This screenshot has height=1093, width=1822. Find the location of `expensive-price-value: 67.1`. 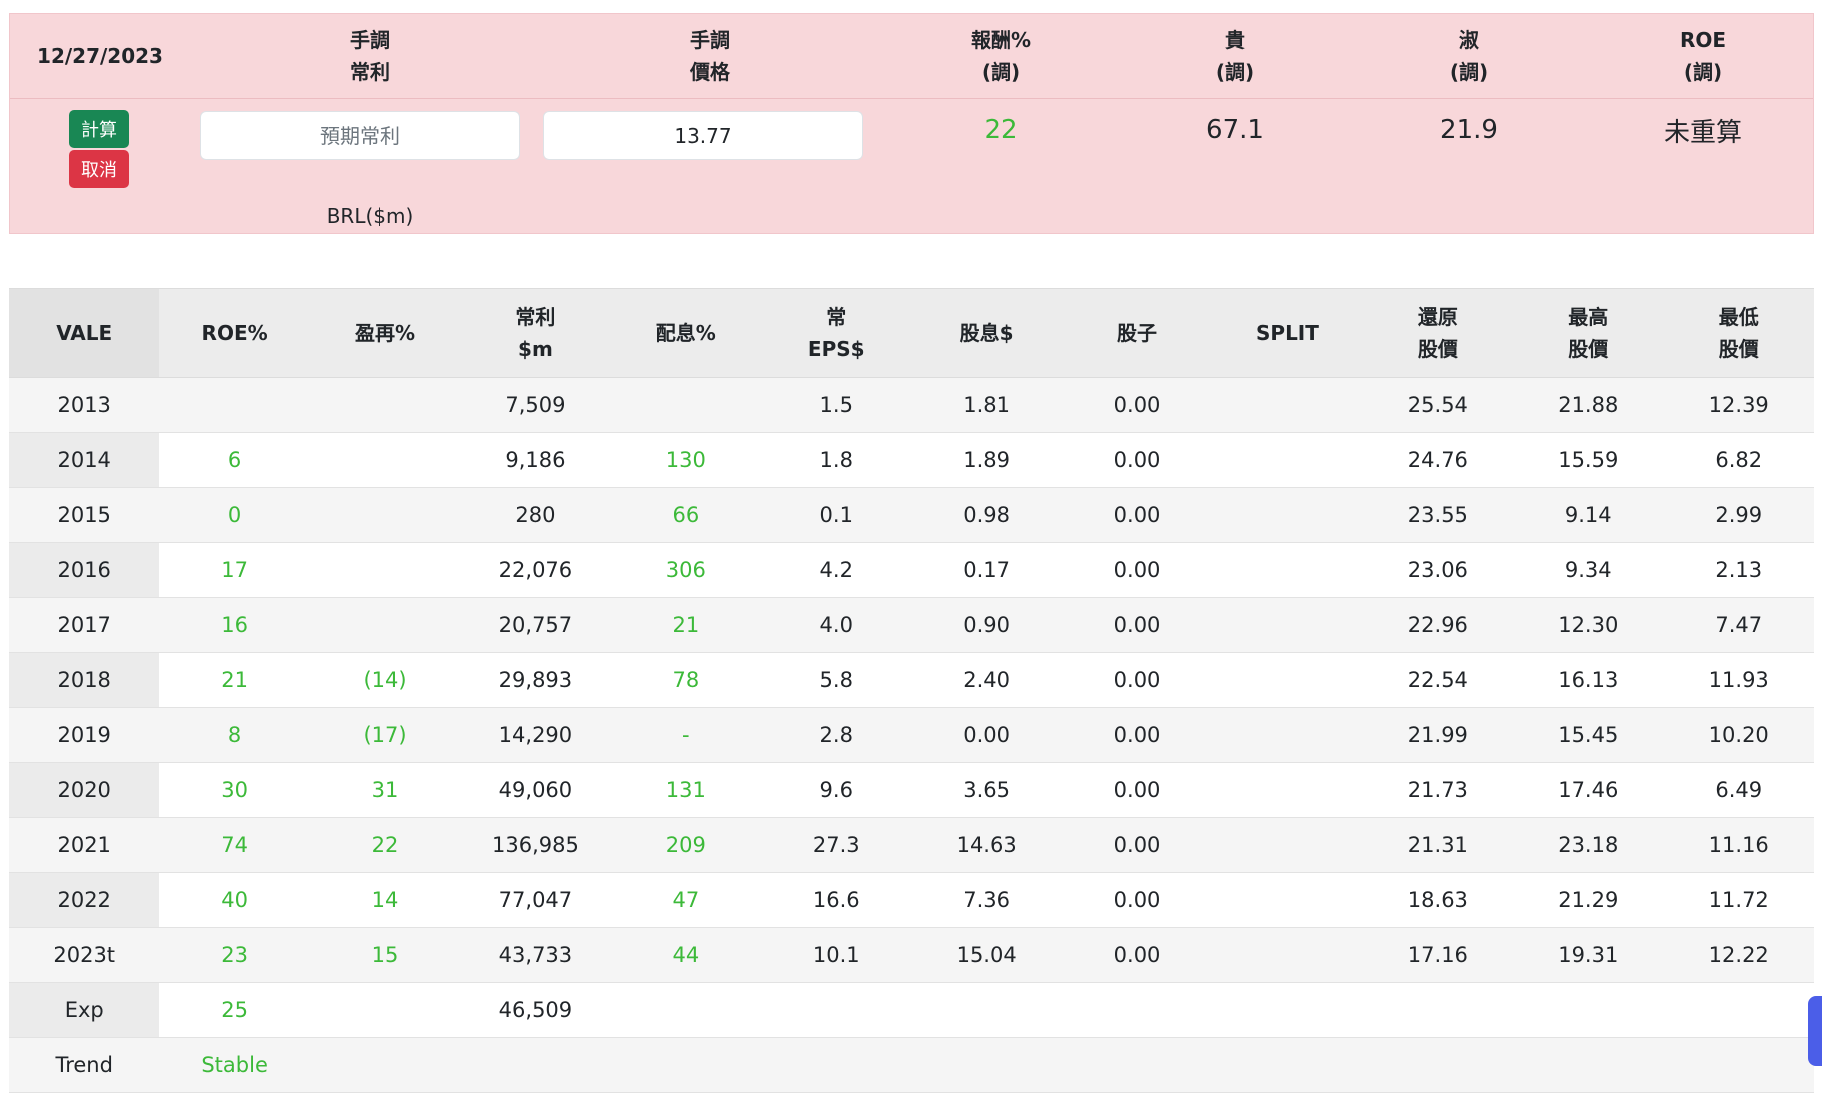

expensive-price-value: 67.1 is located at coordinates (1235, 130).